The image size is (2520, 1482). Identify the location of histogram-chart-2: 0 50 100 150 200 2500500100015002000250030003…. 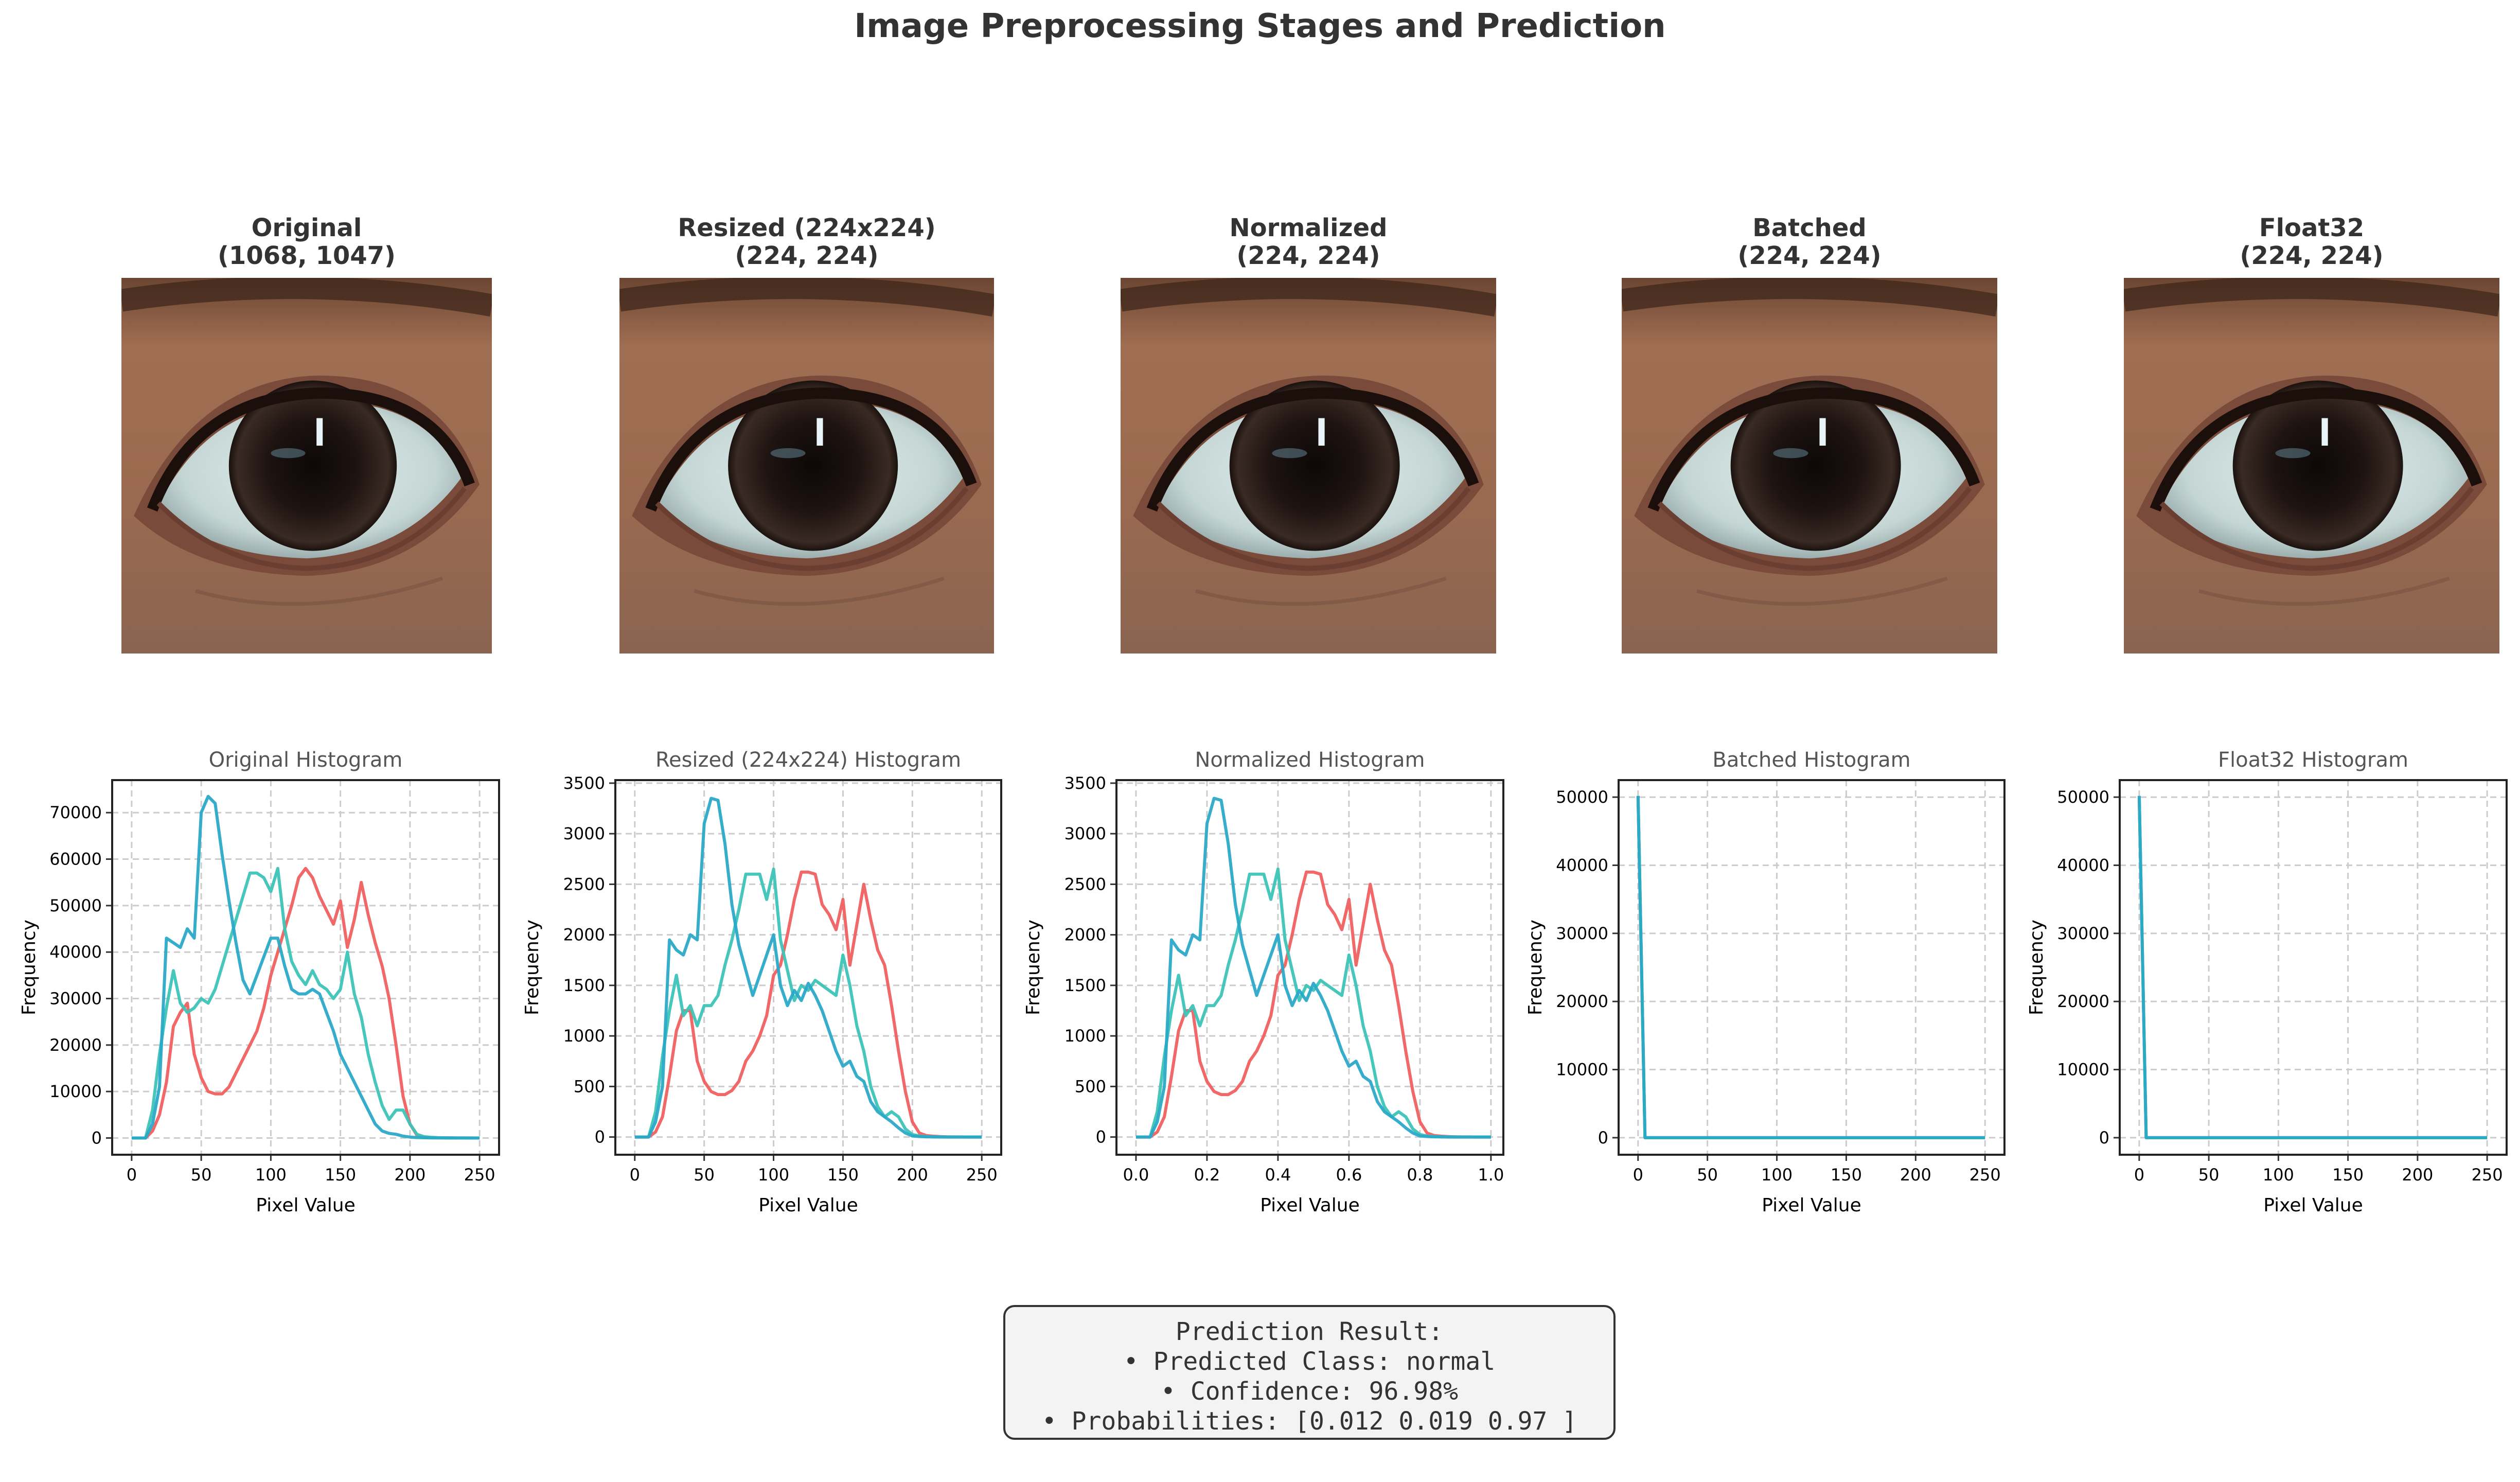
(762, 982).